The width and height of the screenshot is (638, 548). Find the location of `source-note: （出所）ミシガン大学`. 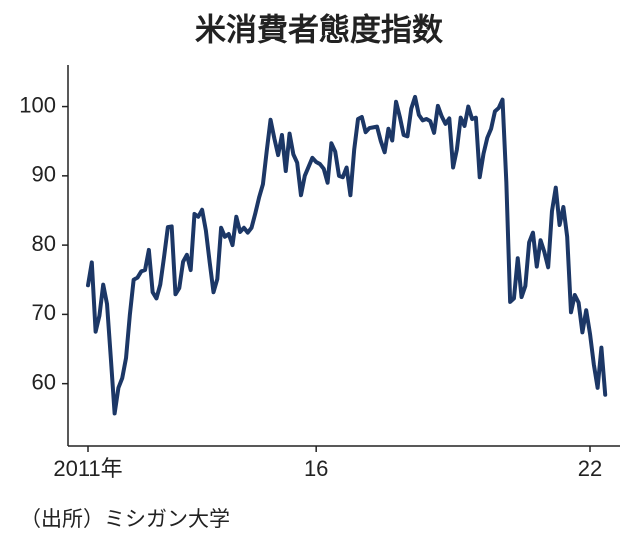

source-note: （出所）ミシガン大学 is located at coordinates (125, 519).